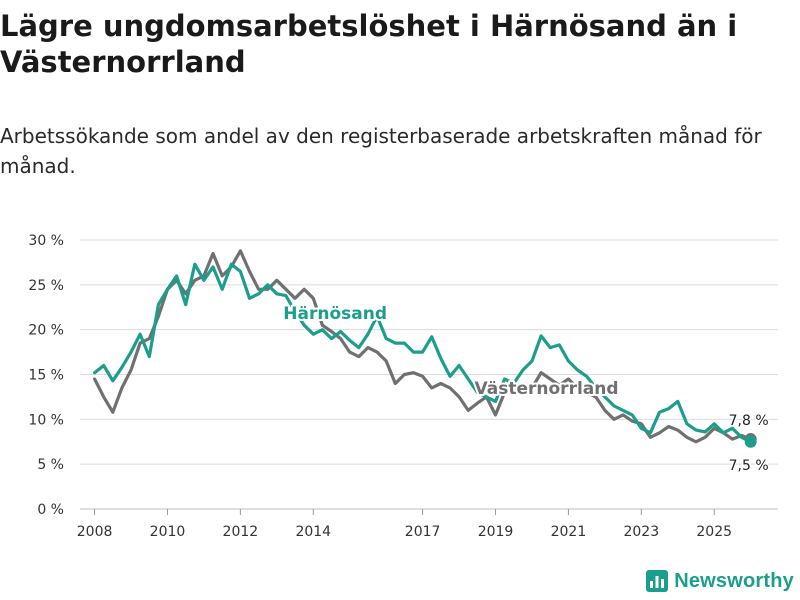 This screenshot has height=600, width=800. Describe the element at coordinates (50, 465) in the screenshot. I see `y-tick-label: 5 %` at that location.